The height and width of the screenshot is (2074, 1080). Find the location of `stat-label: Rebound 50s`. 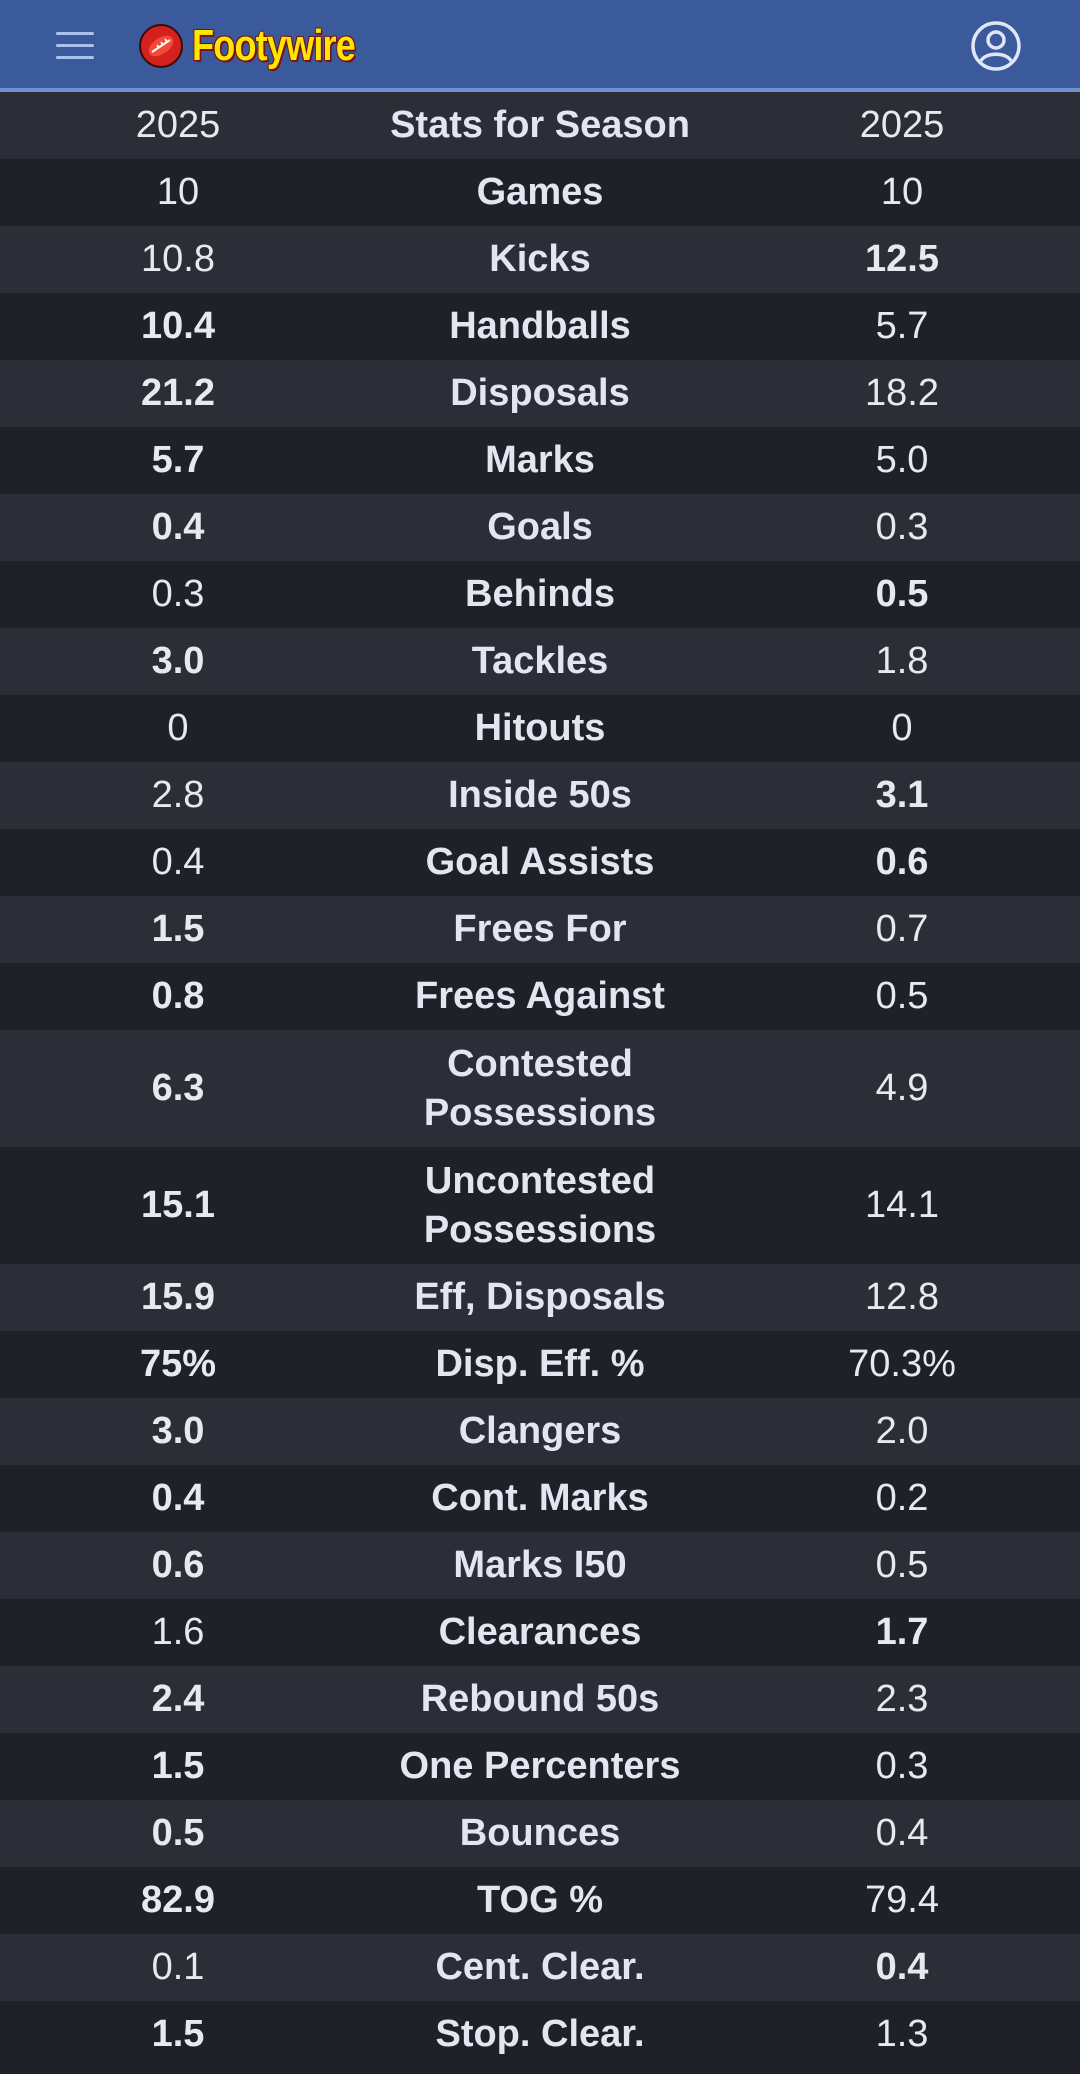

stat-label: Rebound 50s is located at coordinates (540, 1699).